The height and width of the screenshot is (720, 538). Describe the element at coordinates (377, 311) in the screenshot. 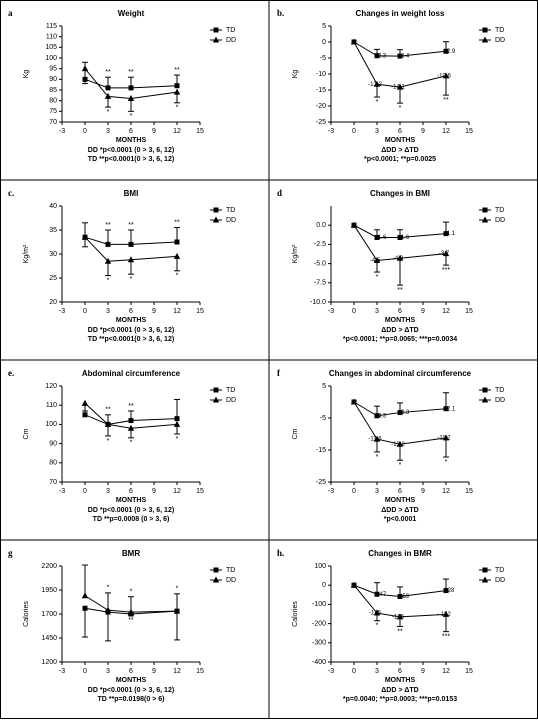

I see `x-tick-label: 3` at that location.